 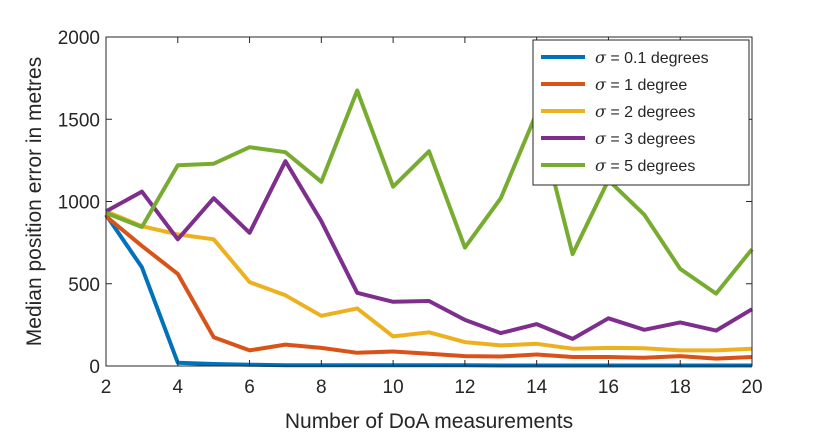 I want to click on legend-label: σ = 0.1 degrees, so click(x=652, y=57).